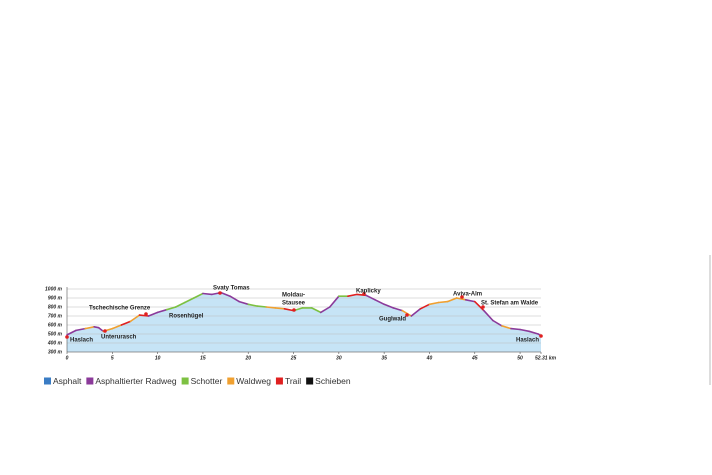 The width and height of the screenshot is (712, 475). I want to click on annotation: Moldau-, so click(293, 296).